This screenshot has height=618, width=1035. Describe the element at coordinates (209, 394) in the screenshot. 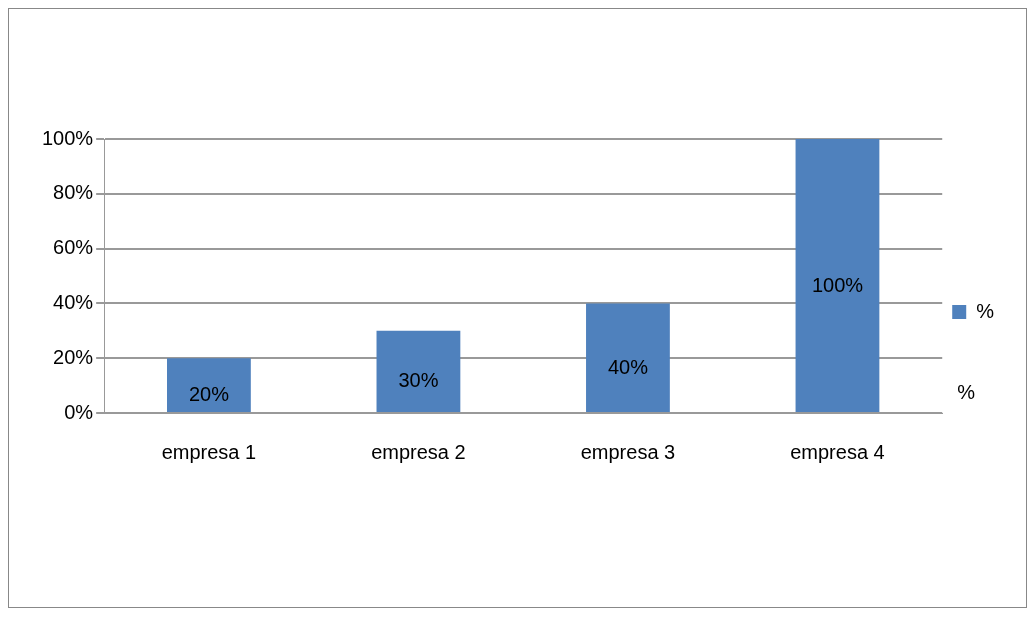

I see `data-label: 20%` at that location.